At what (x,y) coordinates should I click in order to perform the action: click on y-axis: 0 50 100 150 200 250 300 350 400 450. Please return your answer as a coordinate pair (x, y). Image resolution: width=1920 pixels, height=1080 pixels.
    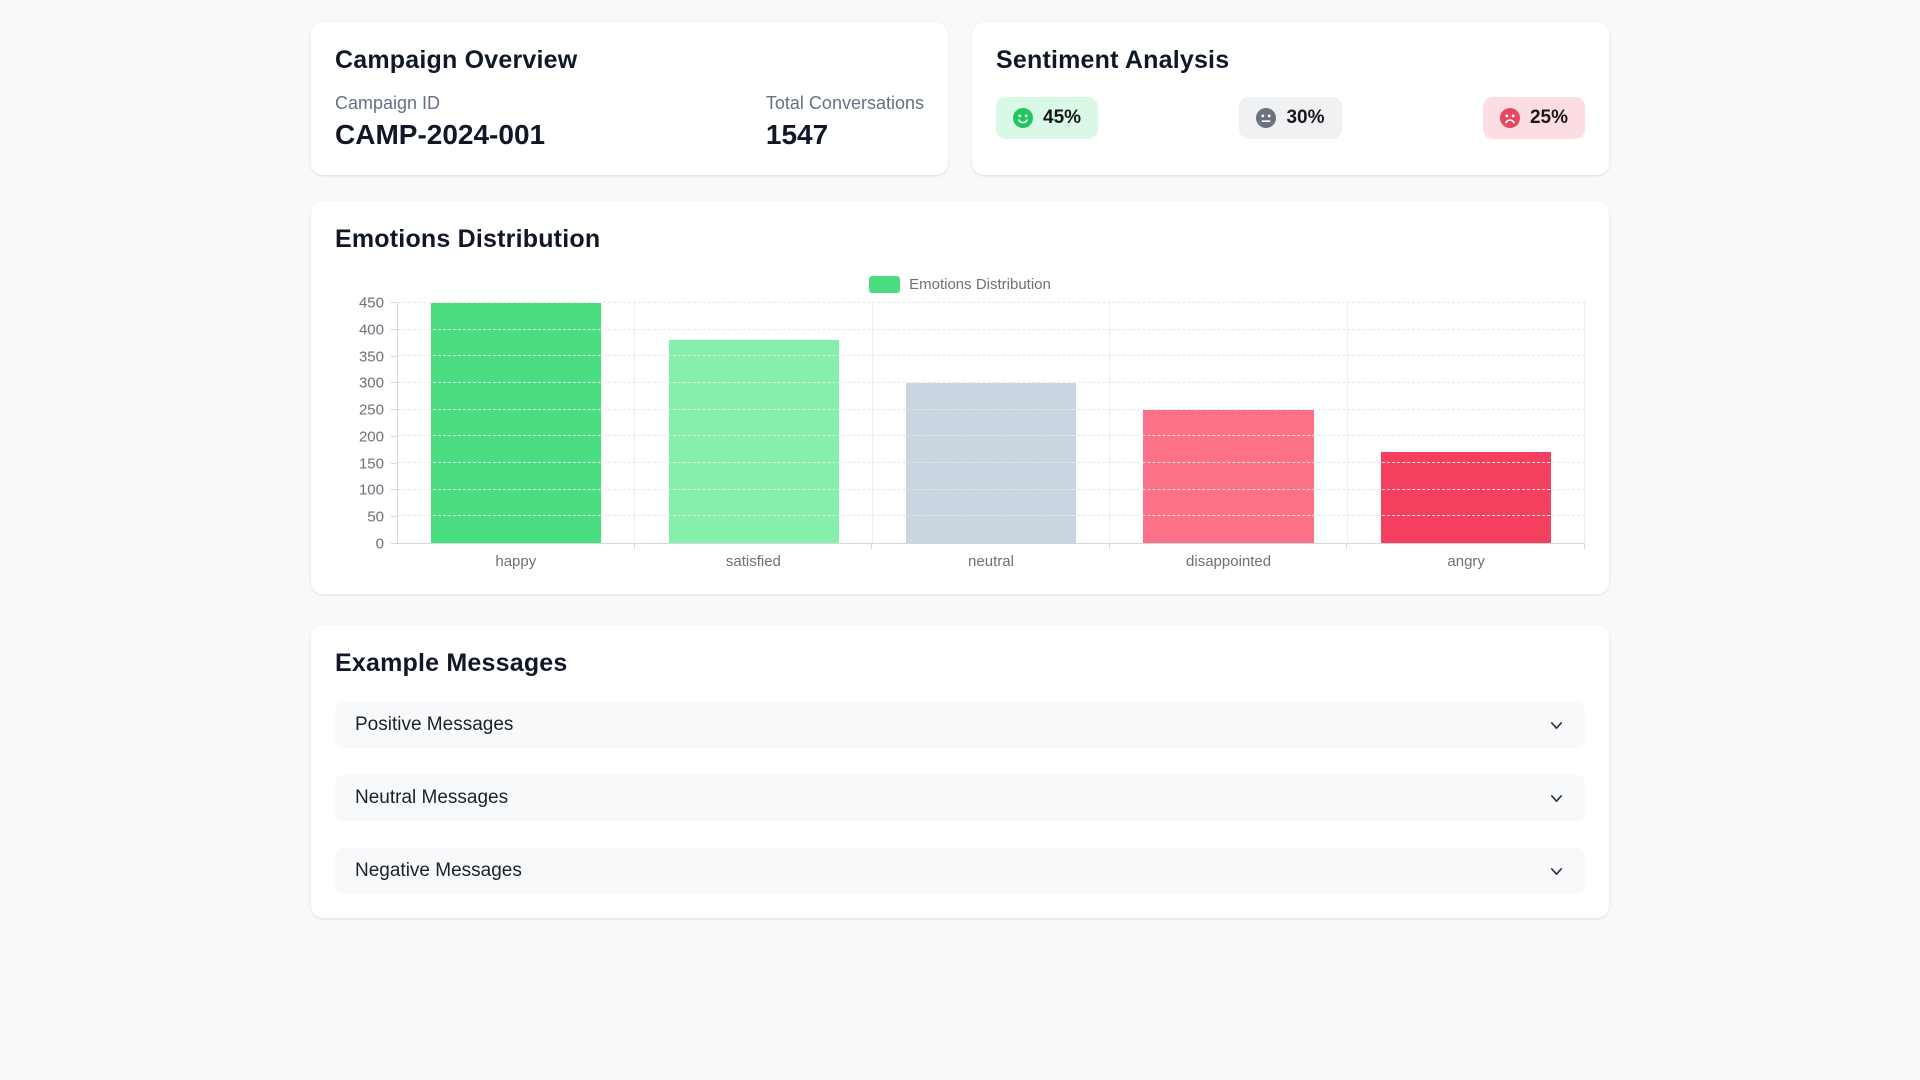
    Looking at the image, I should click on (366, 424).